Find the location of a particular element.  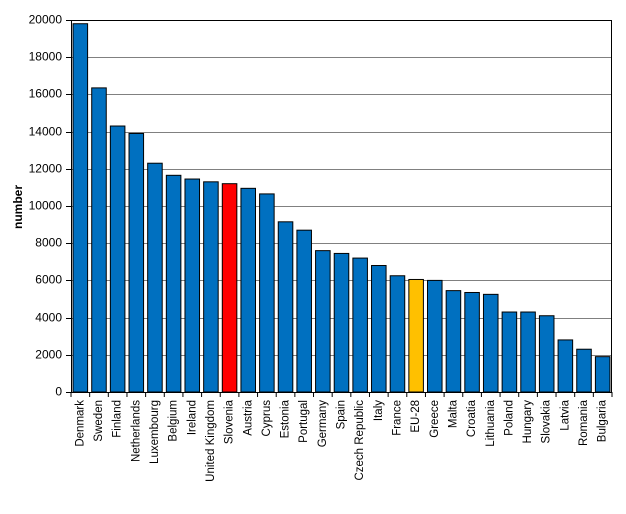

x-tick-label: Portugal is located at coordinates (304, 421).